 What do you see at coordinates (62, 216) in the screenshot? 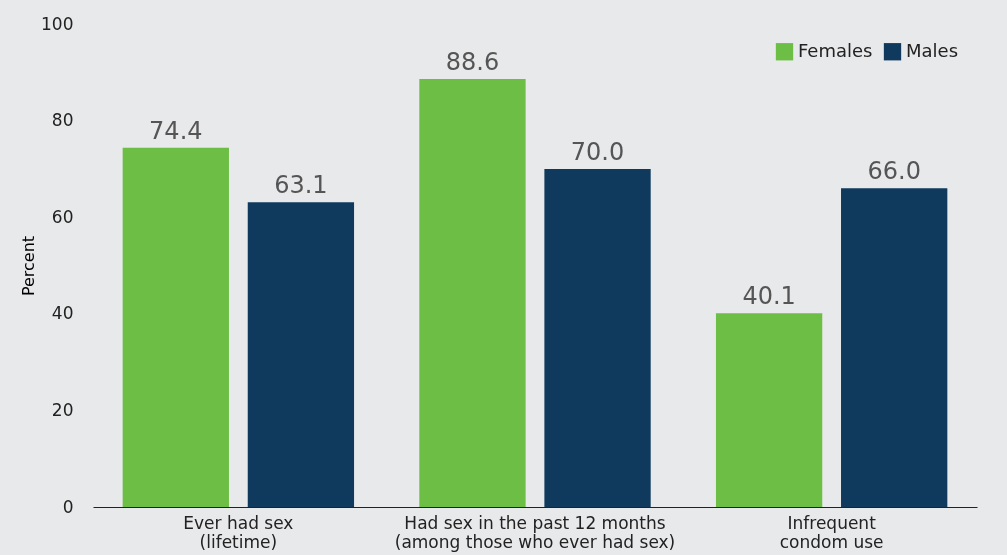
I see `y-tick-label: 60` at bounding box center [62, 216].